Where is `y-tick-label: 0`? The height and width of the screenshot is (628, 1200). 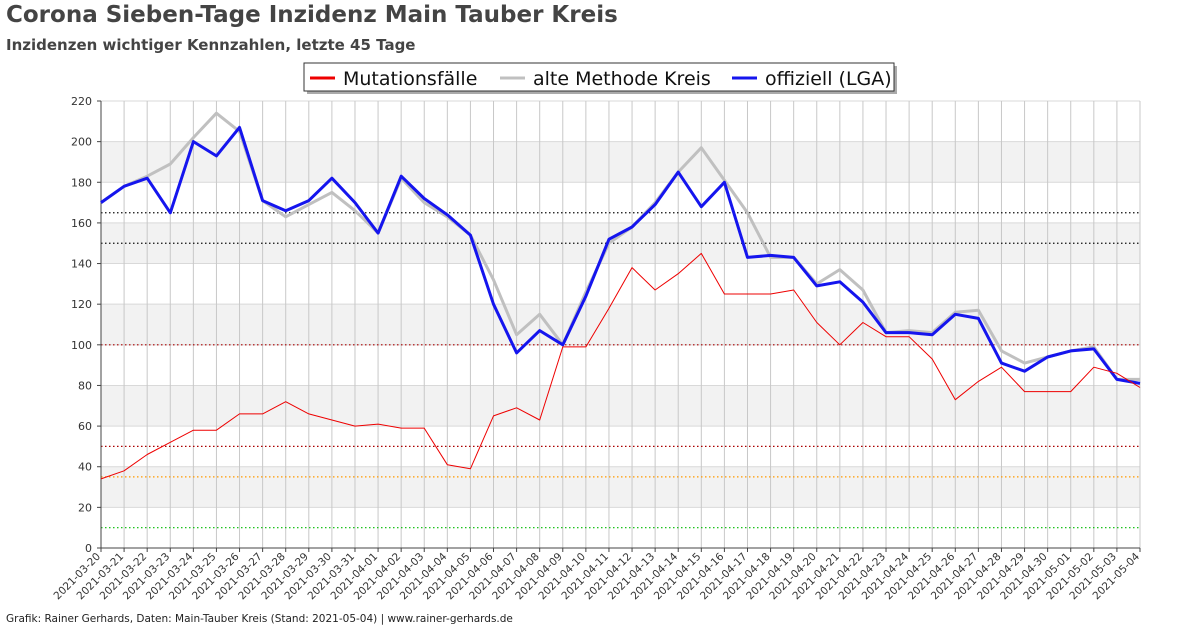
y-tick-label: 0 is located at coordinates (88, 548).